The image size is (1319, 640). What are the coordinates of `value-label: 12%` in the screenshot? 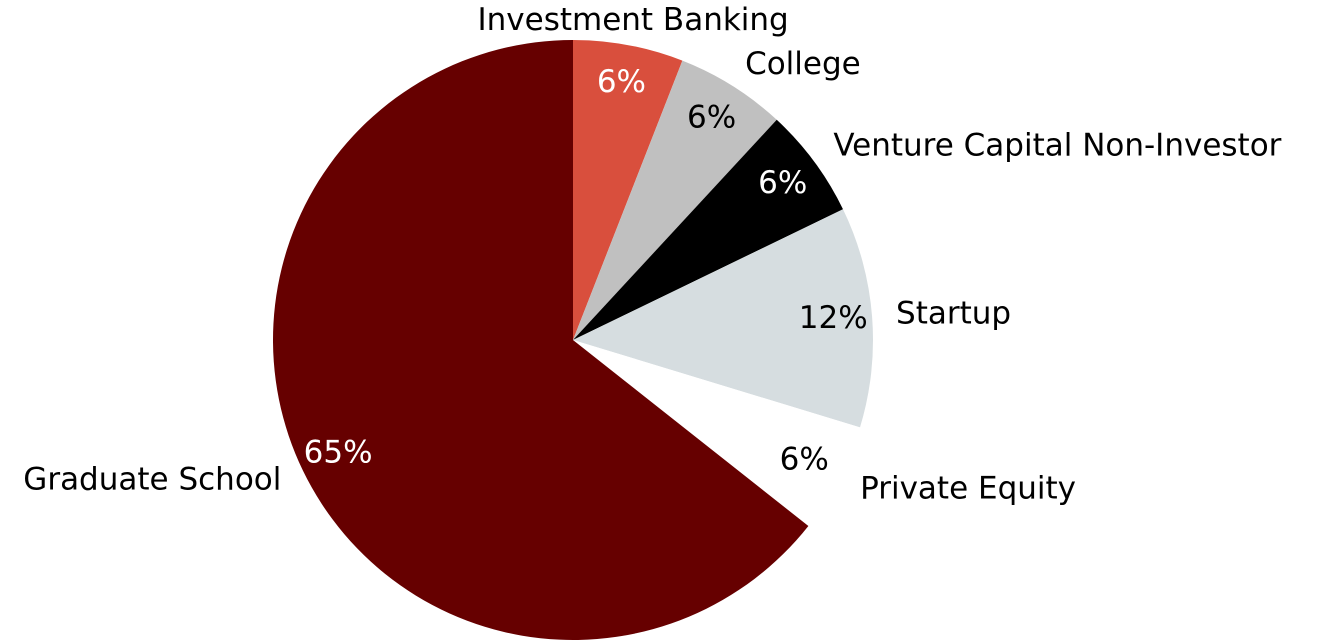 It's located at (833, 318).